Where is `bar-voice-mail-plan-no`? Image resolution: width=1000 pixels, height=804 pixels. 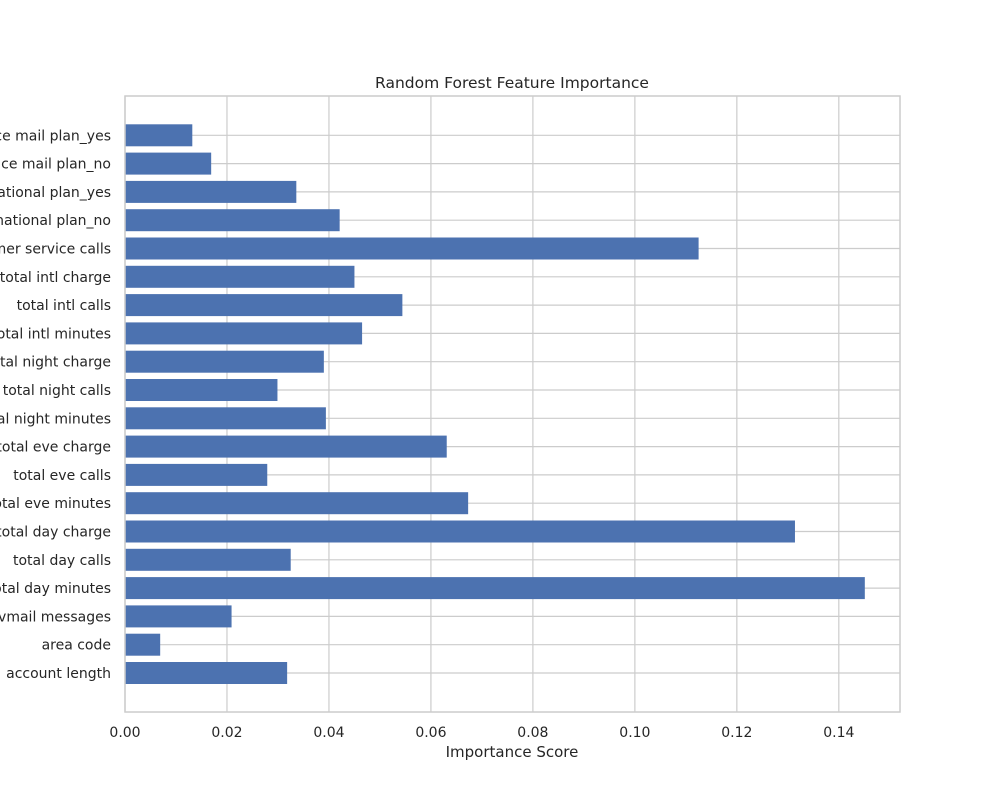 bar-voice-mail-plan-no is located at coordinates (168, 163).